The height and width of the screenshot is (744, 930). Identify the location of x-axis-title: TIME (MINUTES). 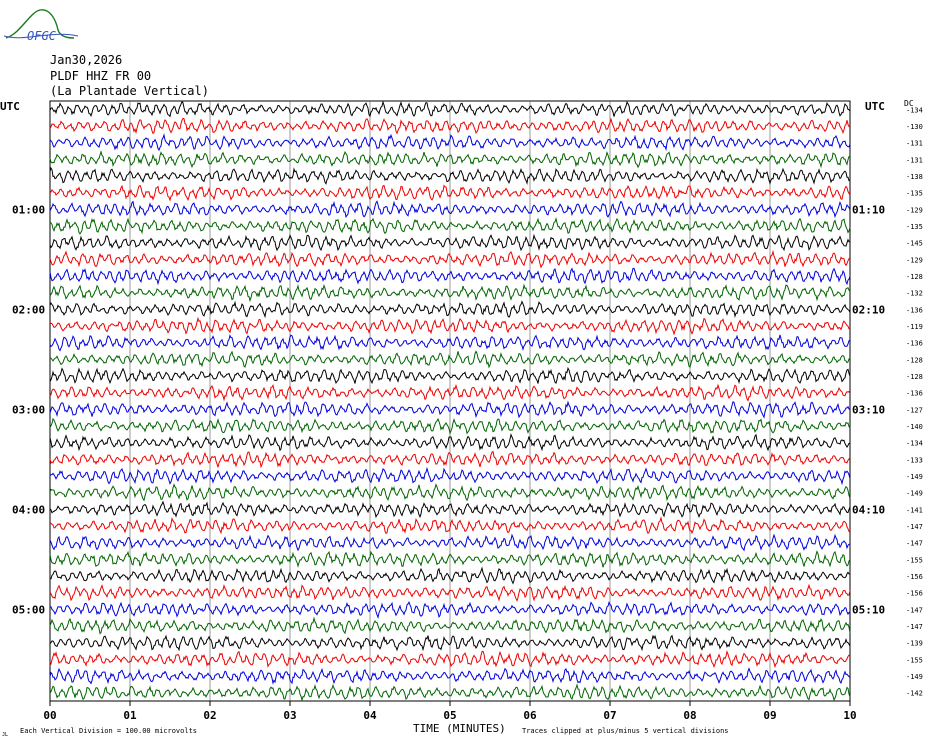
(459, 728).